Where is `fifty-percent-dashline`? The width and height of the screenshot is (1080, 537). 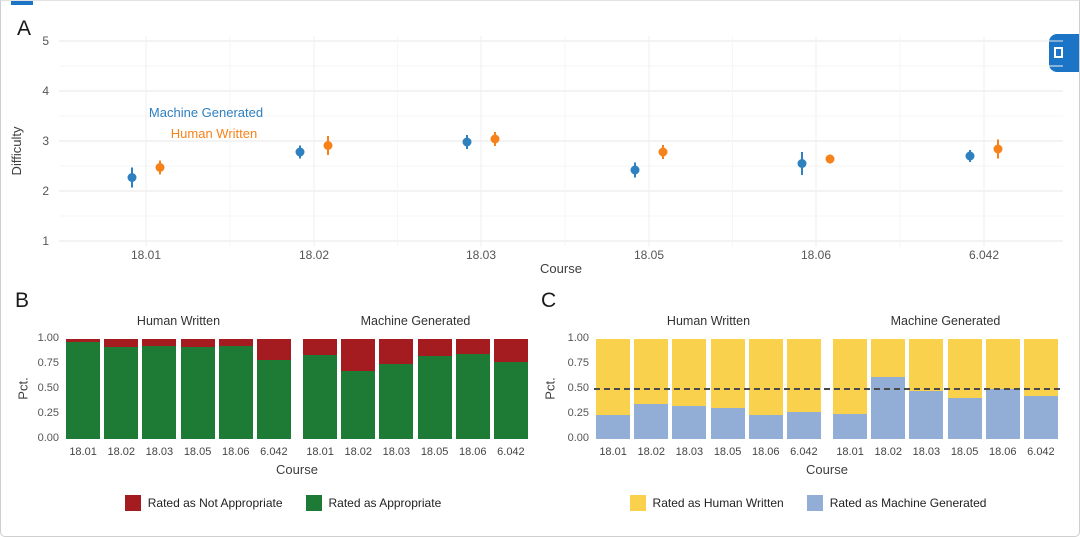 fifty-percent-dashline is located at coordinates (827, 389).